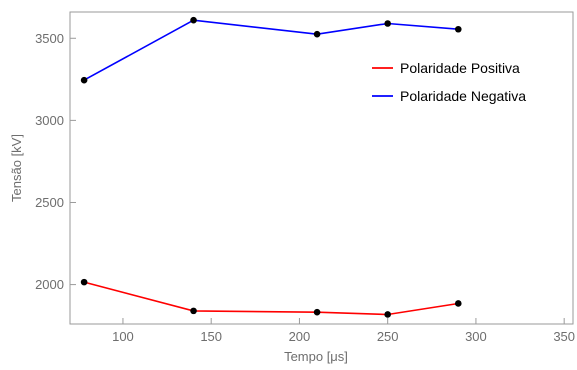 The image size is (577, 370). I want to click on x-tick-label: 300, so click(476, 336).